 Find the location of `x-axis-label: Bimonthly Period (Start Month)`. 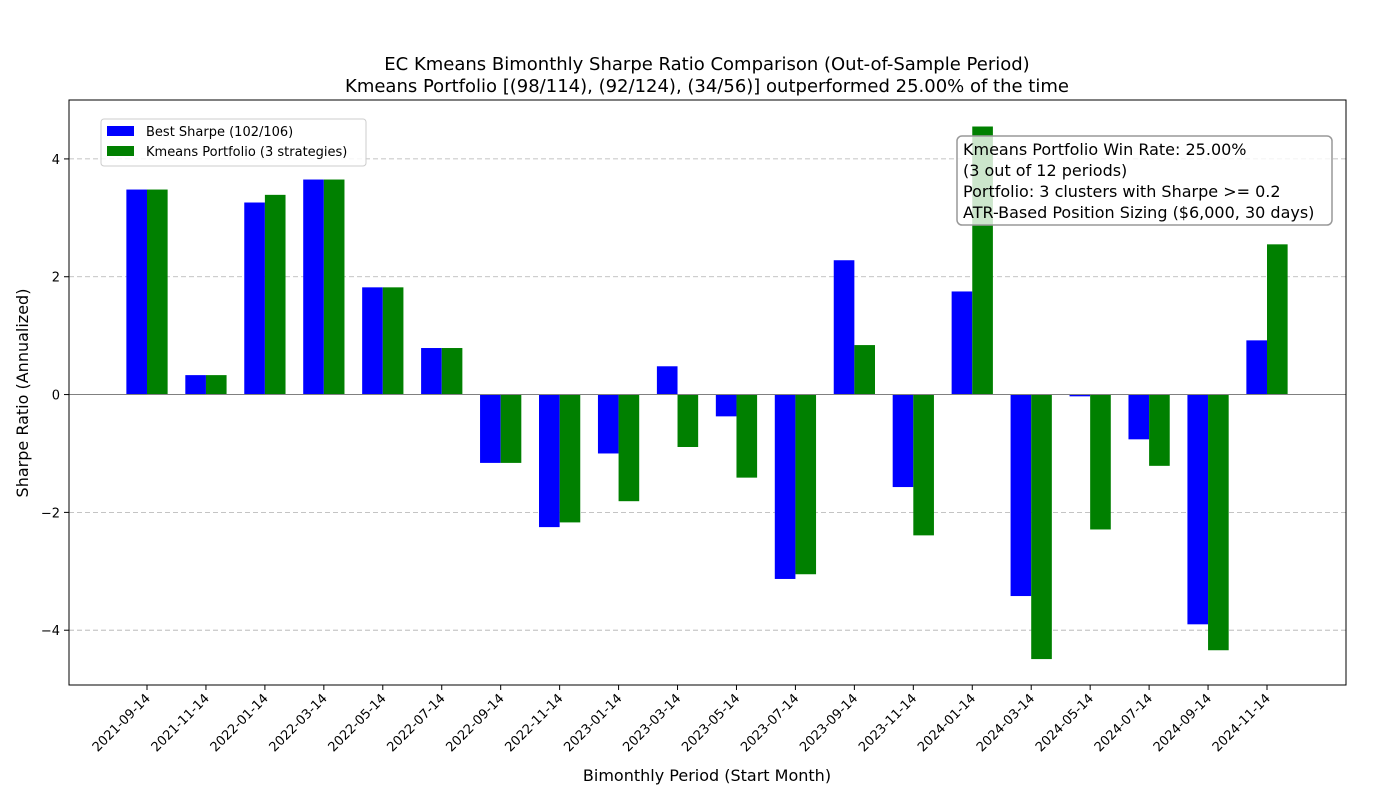

x-axis-label: Bimonthly Period (Start Month) is located at coordinates (707, 775).